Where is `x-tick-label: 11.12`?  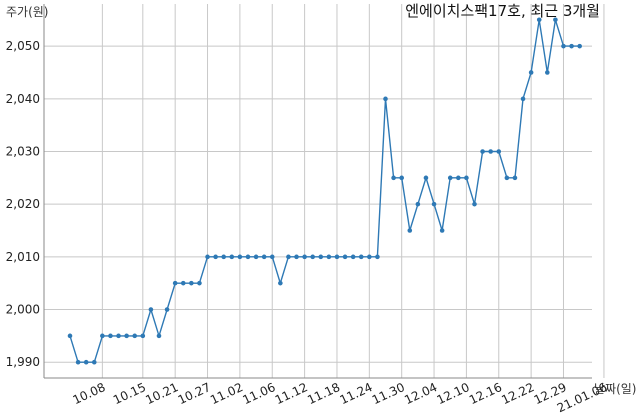
x-tick-label: 11.12 is located at coordinates (291, 393).